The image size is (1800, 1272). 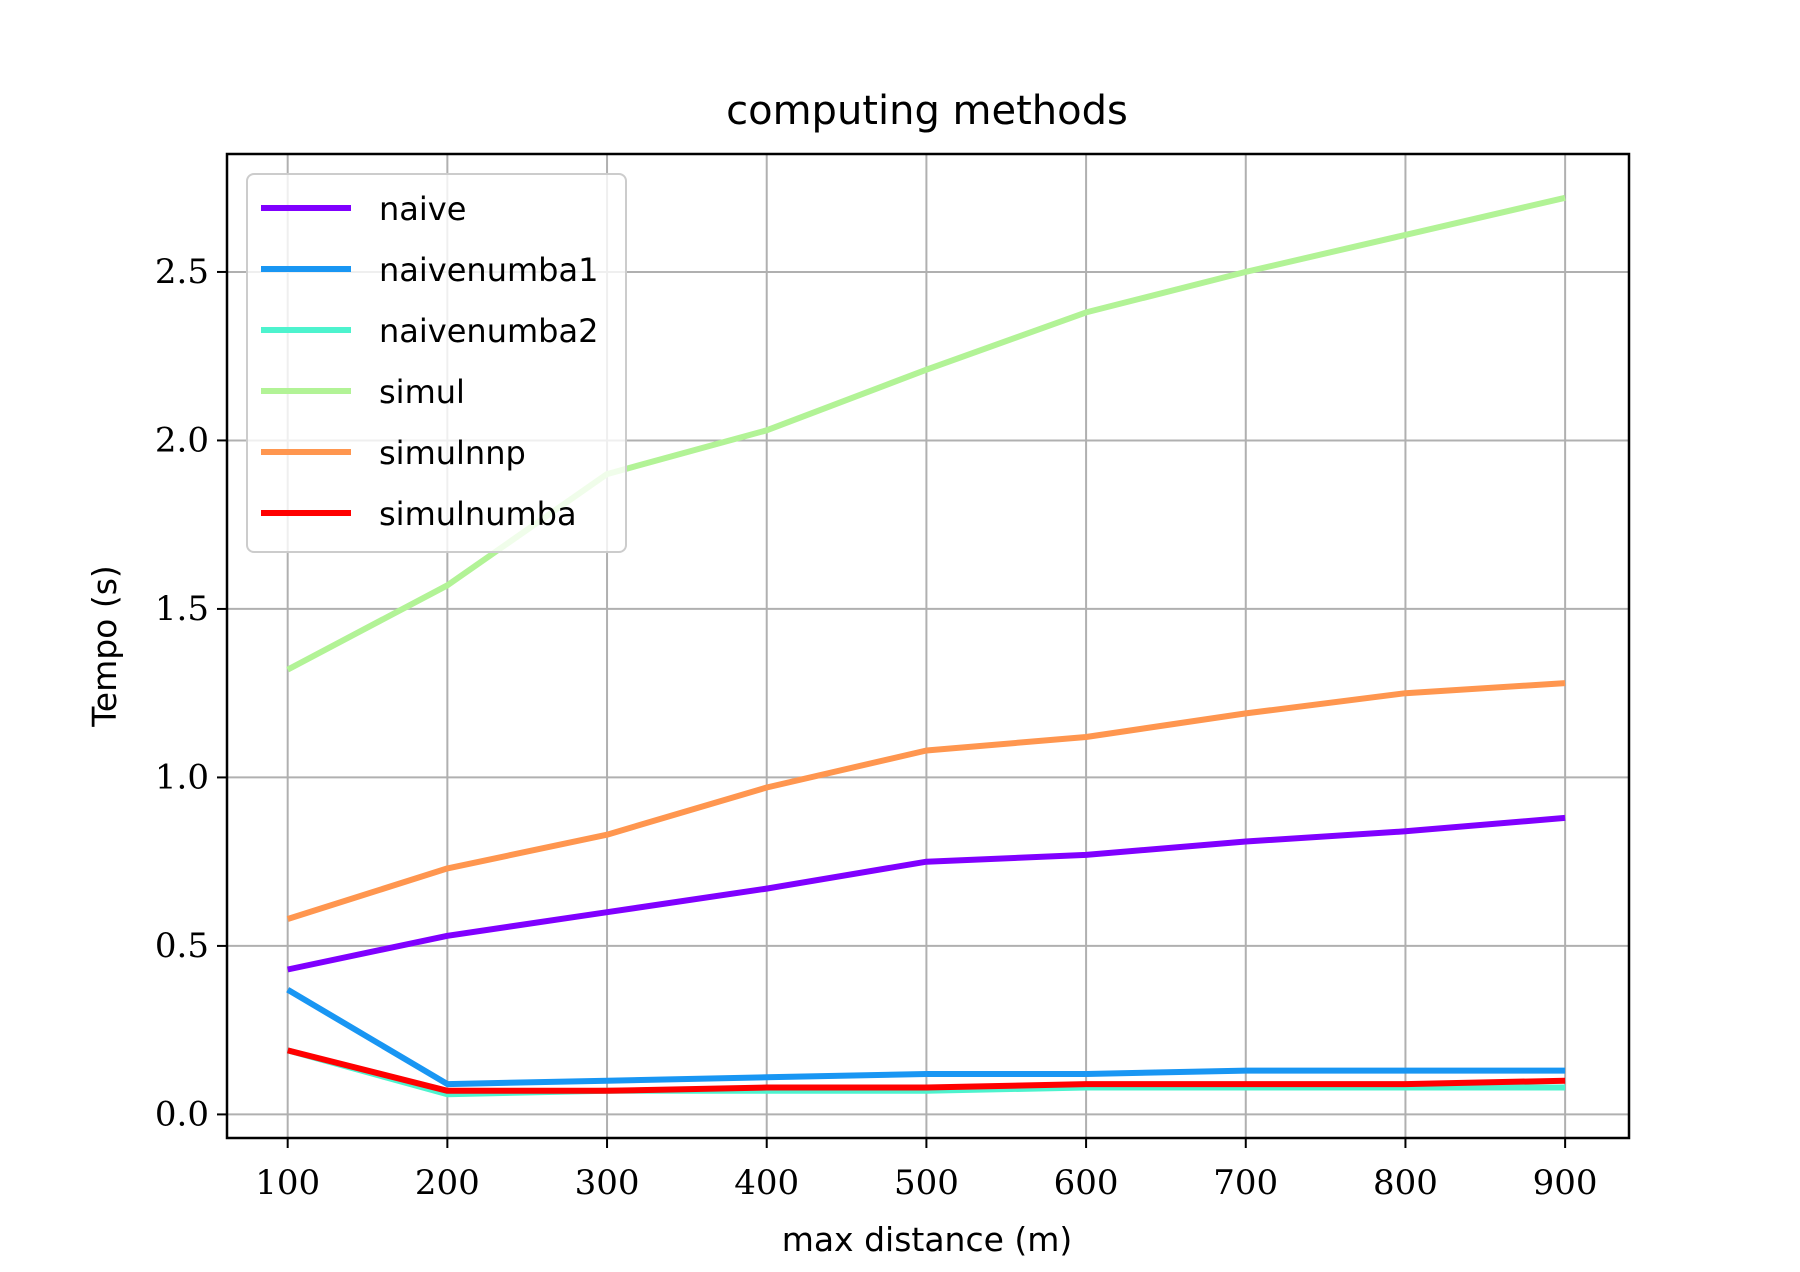 What do you see at coordinates (926, 893) in the screenshot?
I see `series-line-naive` at bounding box center [926, 893].